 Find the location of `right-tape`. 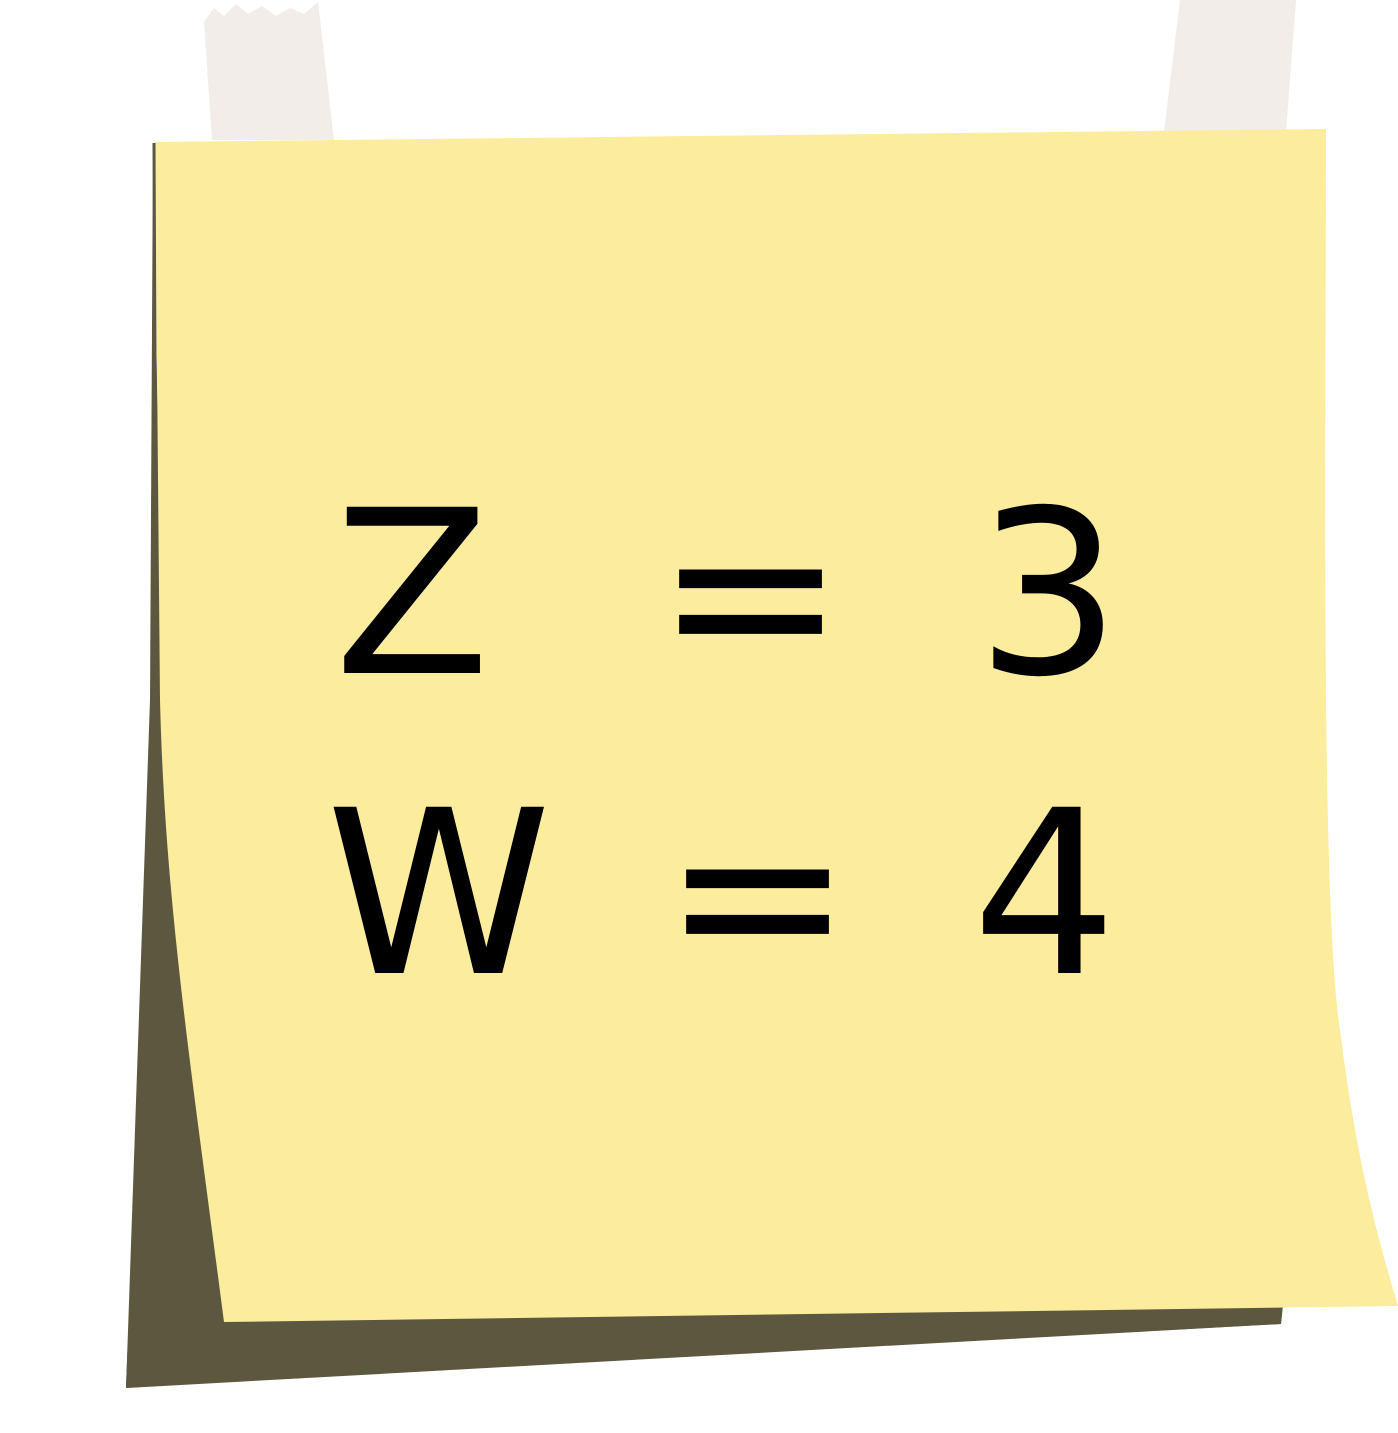

right-tape is located at coordinates (1230, 66).